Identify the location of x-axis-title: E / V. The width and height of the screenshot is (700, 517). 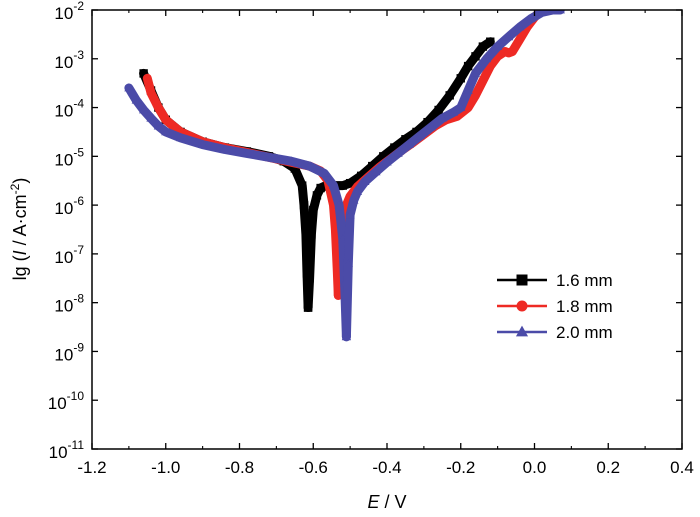
(386, 502).